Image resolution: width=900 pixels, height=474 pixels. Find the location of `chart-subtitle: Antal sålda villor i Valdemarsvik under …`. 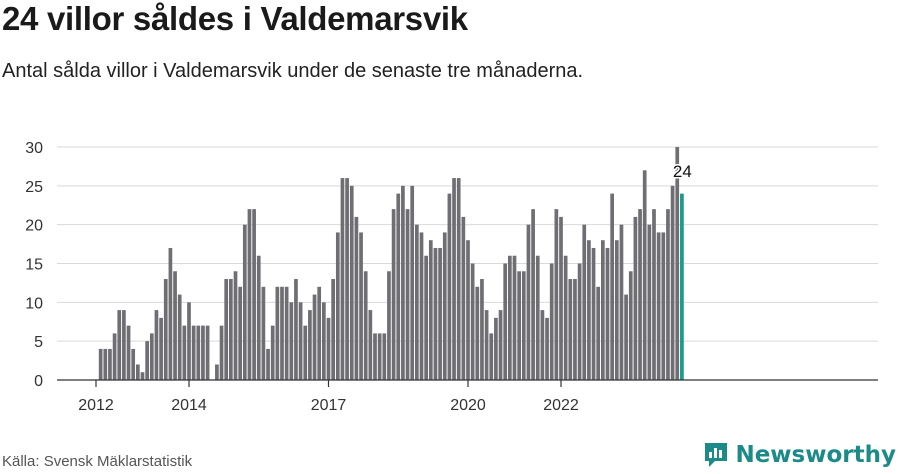

chart-subtitle: Antal sålda villor i Valdemarsvik under … is located at coordinates (293, 71).